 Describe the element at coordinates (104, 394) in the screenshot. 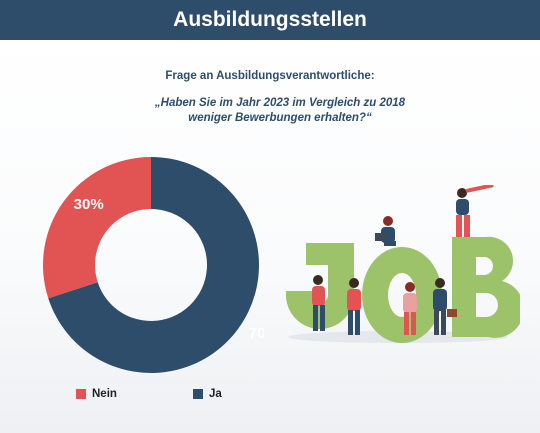

I see `legend-label-nein: Nein` at that location.